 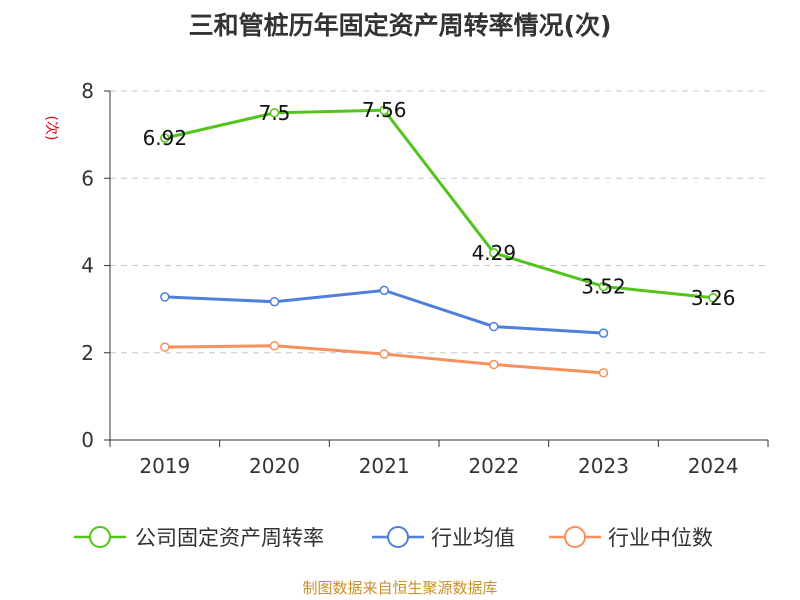 What do you see at coordinates (473, 538) in the screenshot?
I see `legend-label: 行业均值` at bounding box center [473, 538].